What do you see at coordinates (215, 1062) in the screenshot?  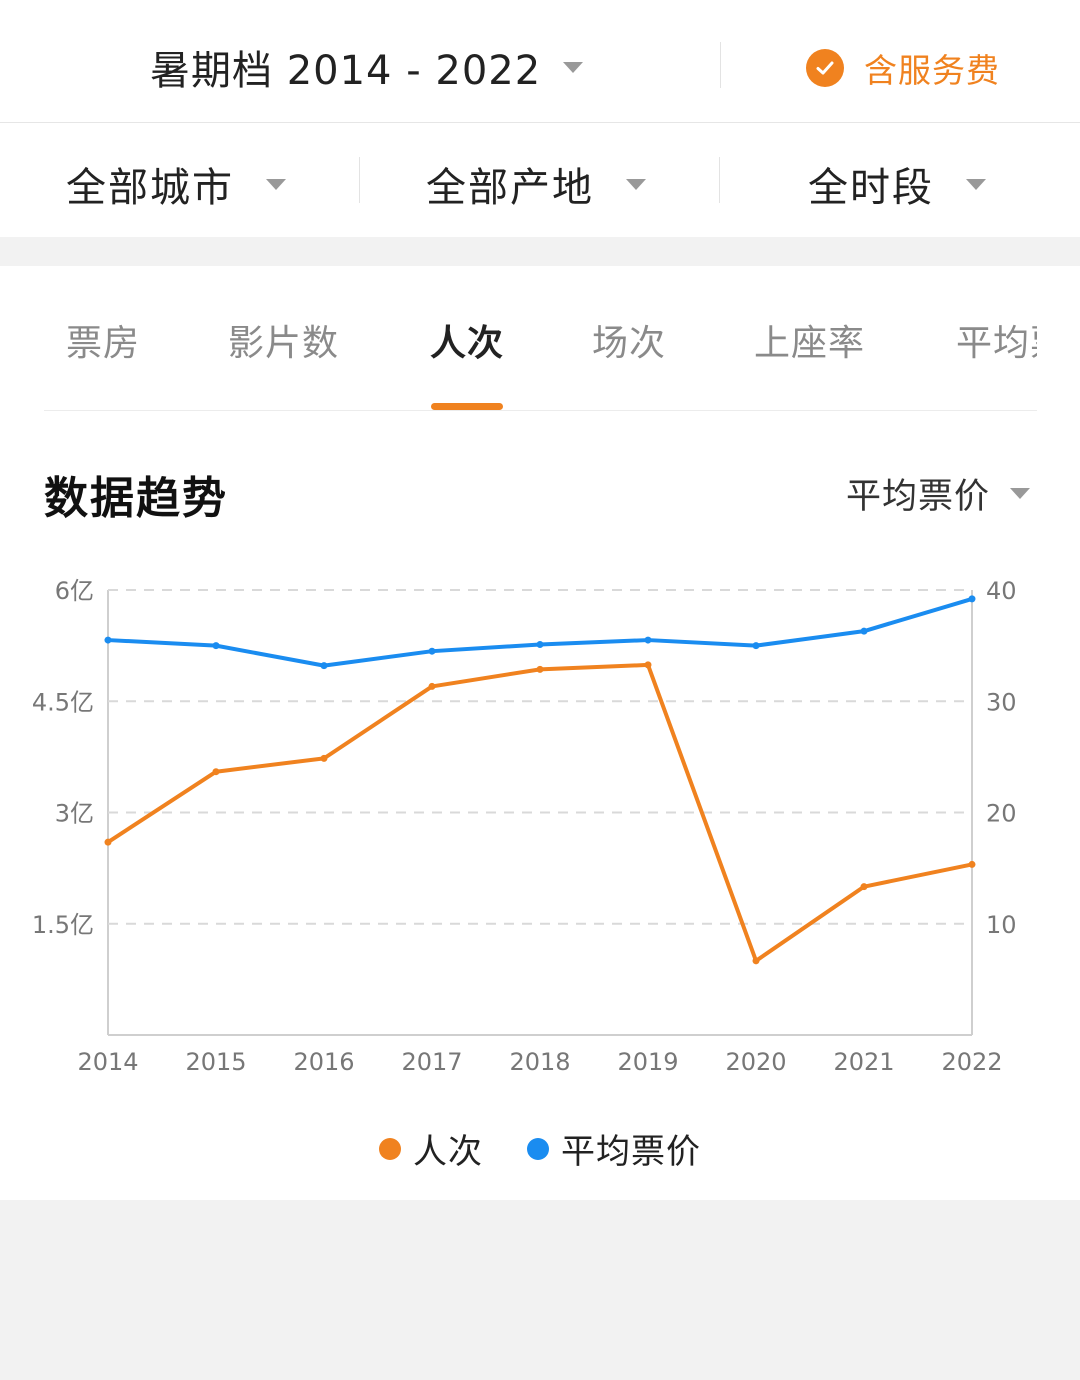 I see `x-tick-label: 2015` at bounding box center [215, 1062].